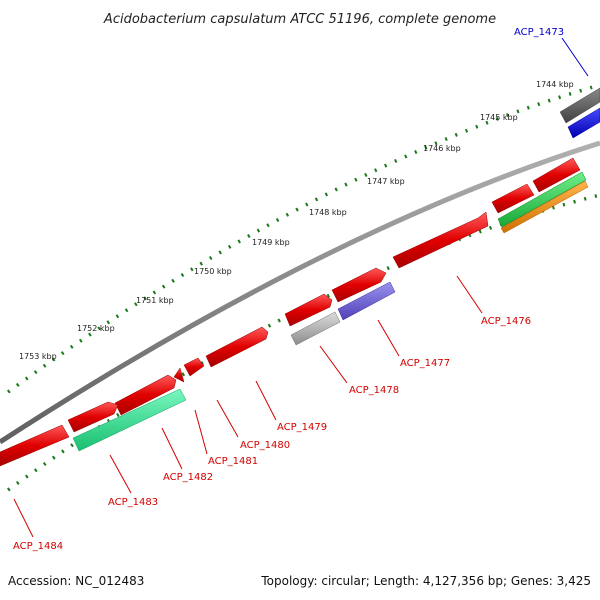 Image resolution: width=600 pixels, height=600 pixels. I want to click on gene-acp-1477-feature, so click(366, 301).